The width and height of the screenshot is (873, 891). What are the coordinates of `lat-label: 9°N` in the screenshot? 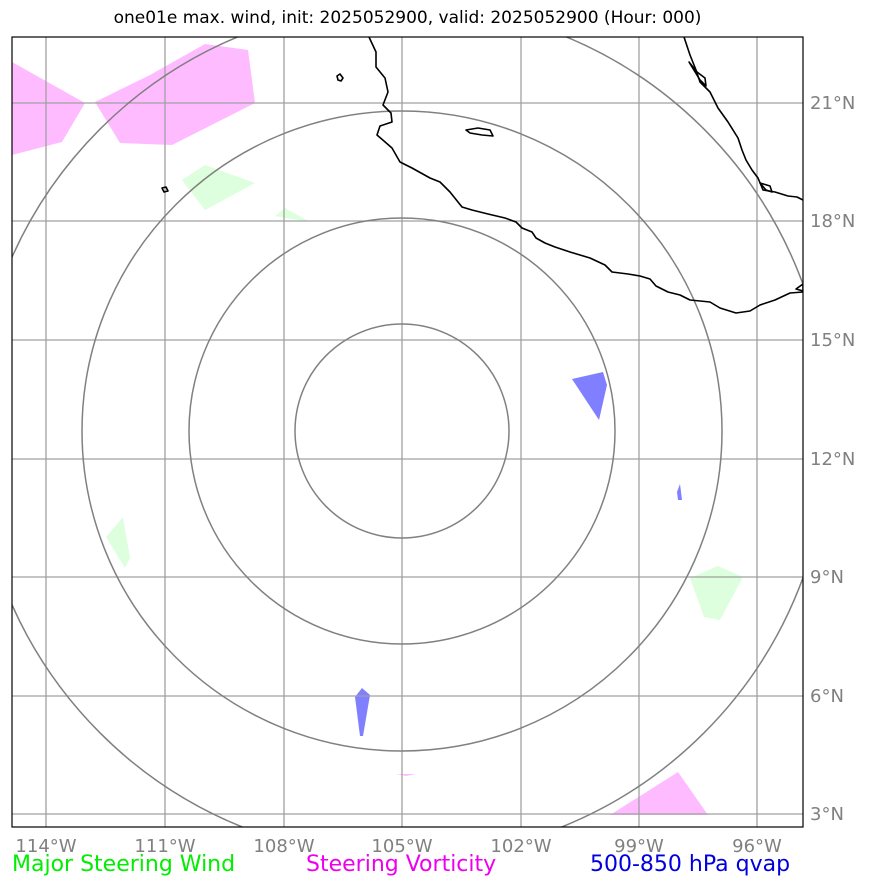 It's located at (827, 577).